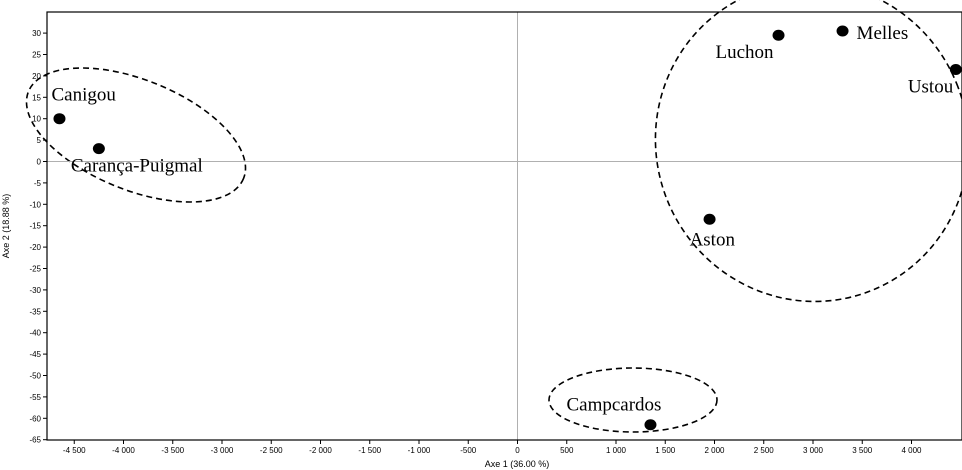 This screenshot has height=470, width=962. What do you see at coordinates (862, 450) in the screenshot?
I see `x-tick-label: 3 500` at bounding box center [862, 450].